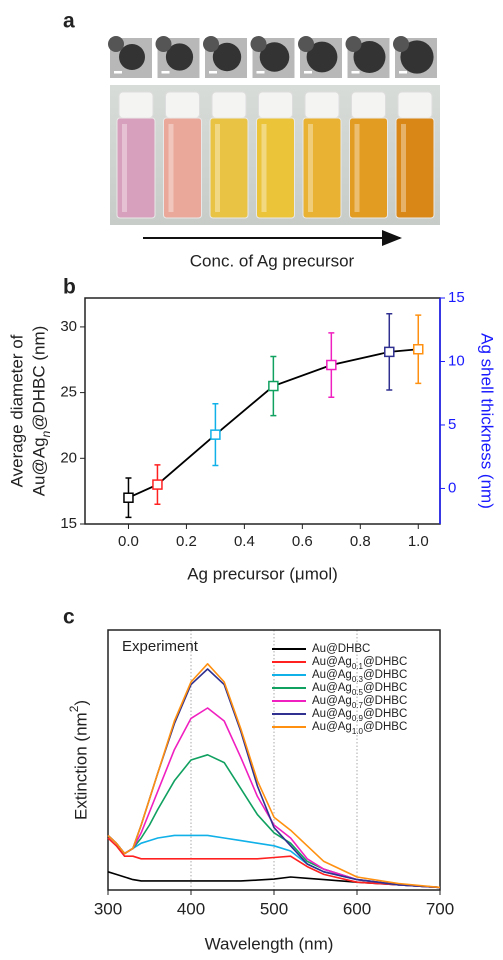  I want to click on y2-tick-label: 0, so click(452, 487).